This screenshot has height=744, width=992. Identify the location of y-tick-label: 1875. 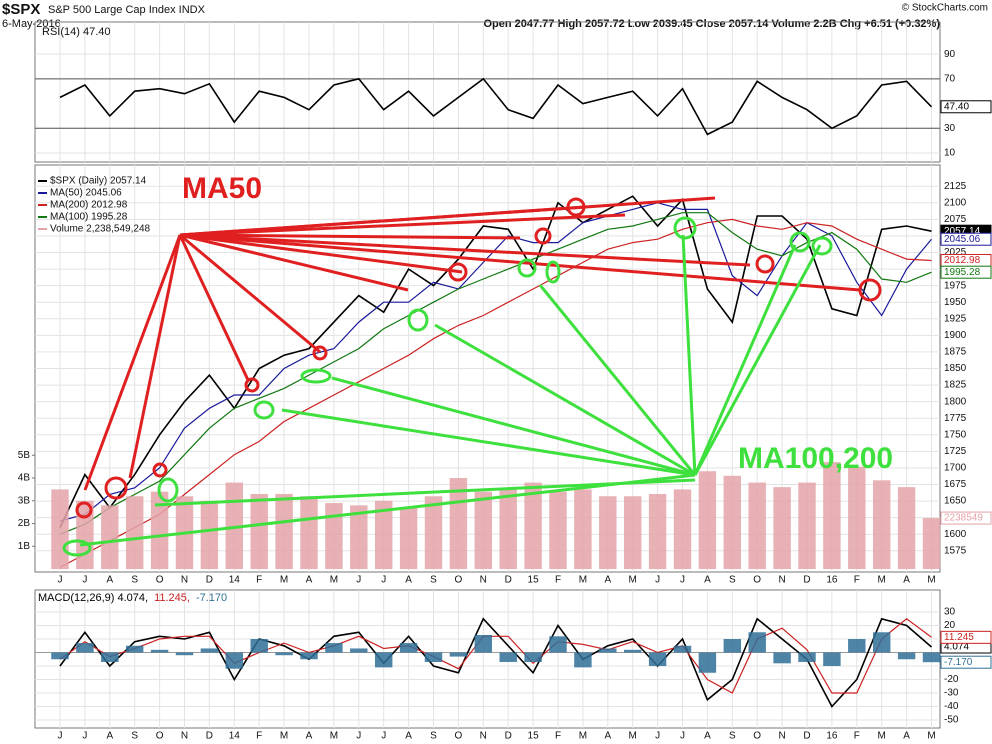
(955, 352).